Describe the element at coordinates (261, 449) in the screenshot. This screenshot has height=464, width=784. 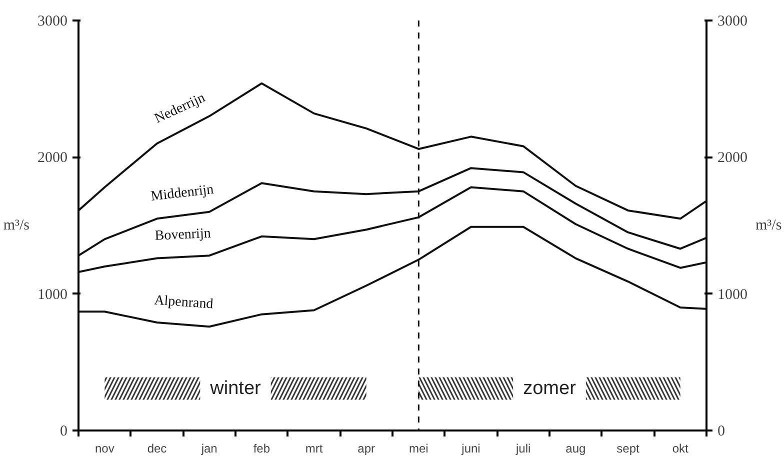
I see `x-tick-label: feb` at that location.